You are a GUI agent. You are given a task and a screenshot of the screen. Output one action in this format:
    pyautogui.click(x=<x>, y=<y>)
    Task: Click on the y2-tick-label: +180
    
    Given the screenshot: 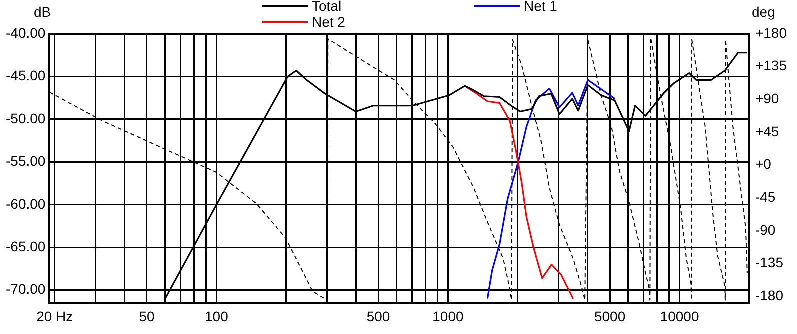 What is the action you would take?
    pyautogui.click(x=771, y=32)
    